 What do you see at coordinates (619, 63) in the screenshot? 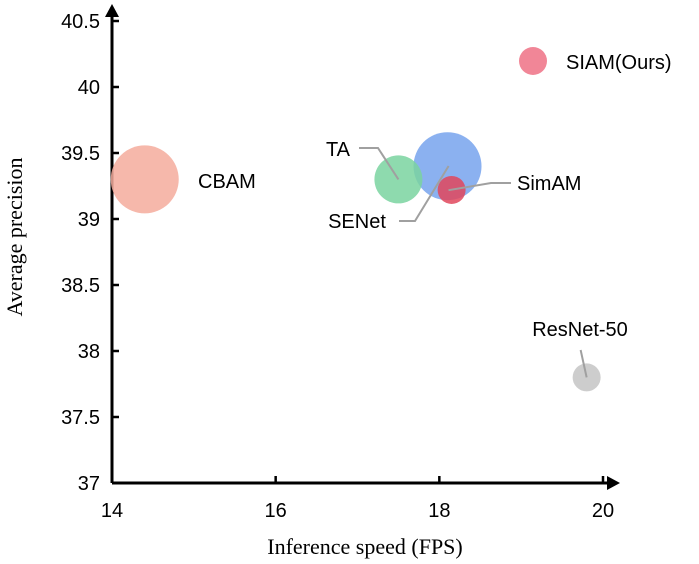
I see `legend-label: SIAM(Ours)` at bounding box center [619, 63].